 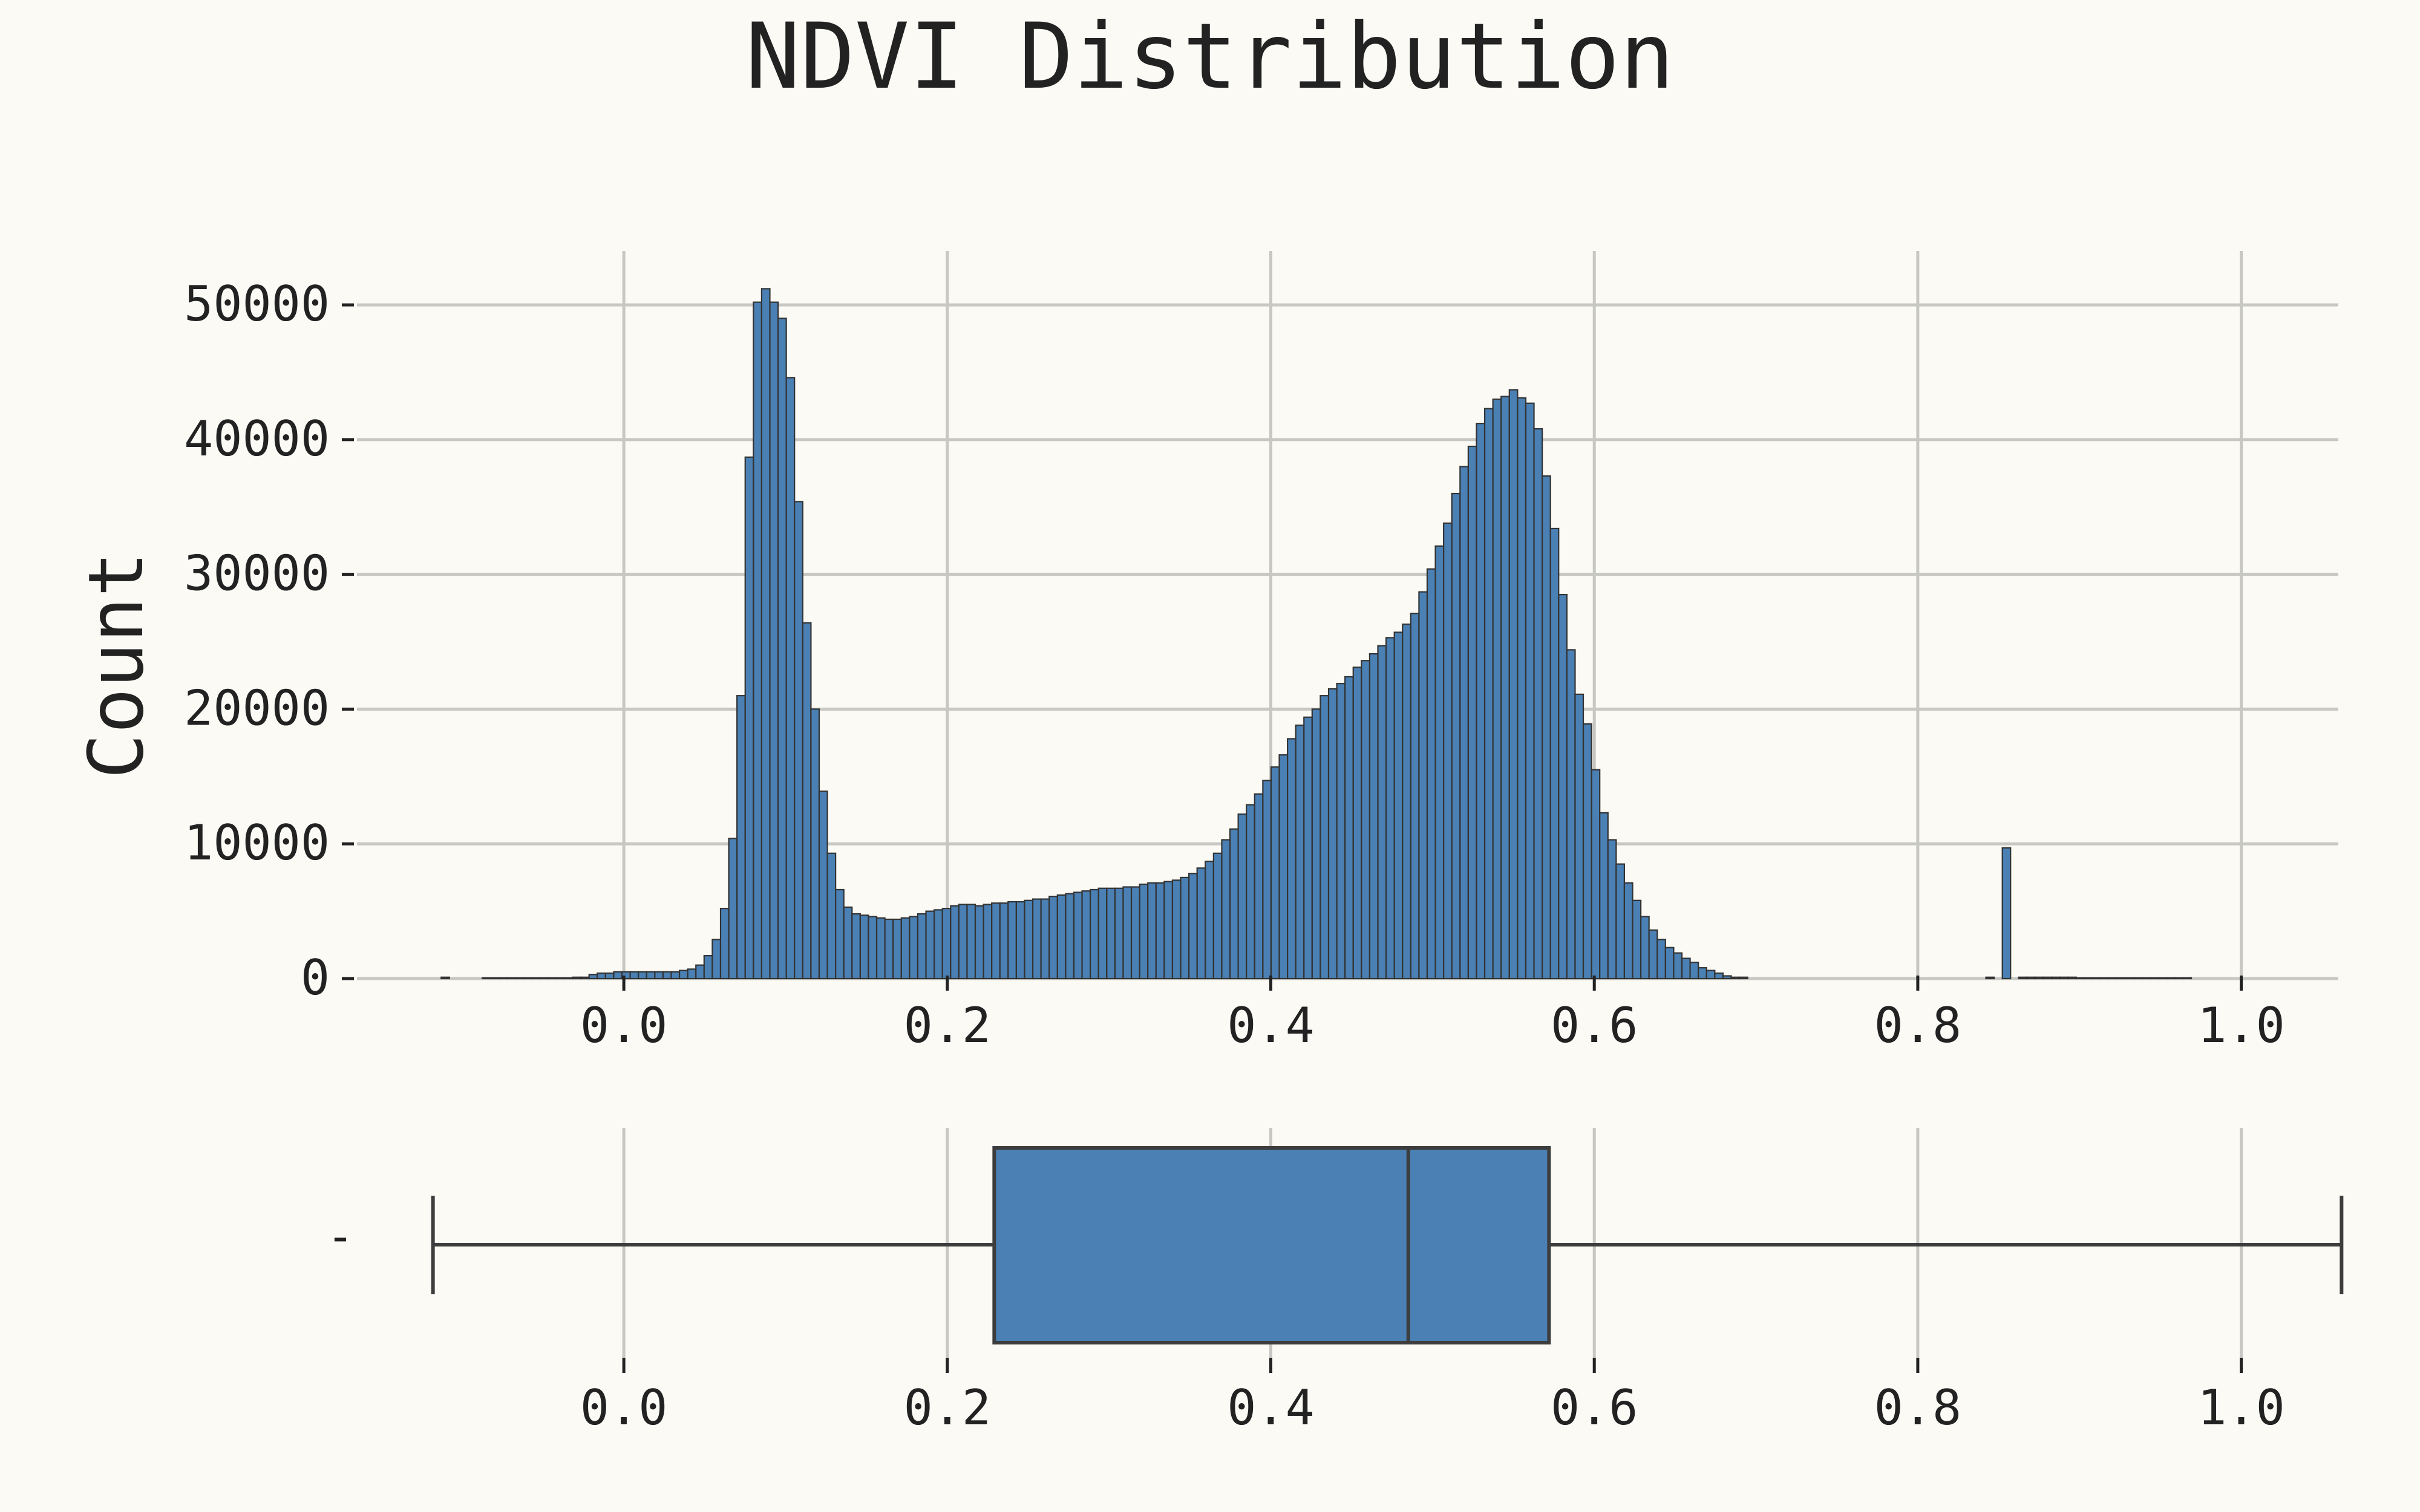 I want to click on x-tick-label: 0.4, so click(x=1271, y=1408).